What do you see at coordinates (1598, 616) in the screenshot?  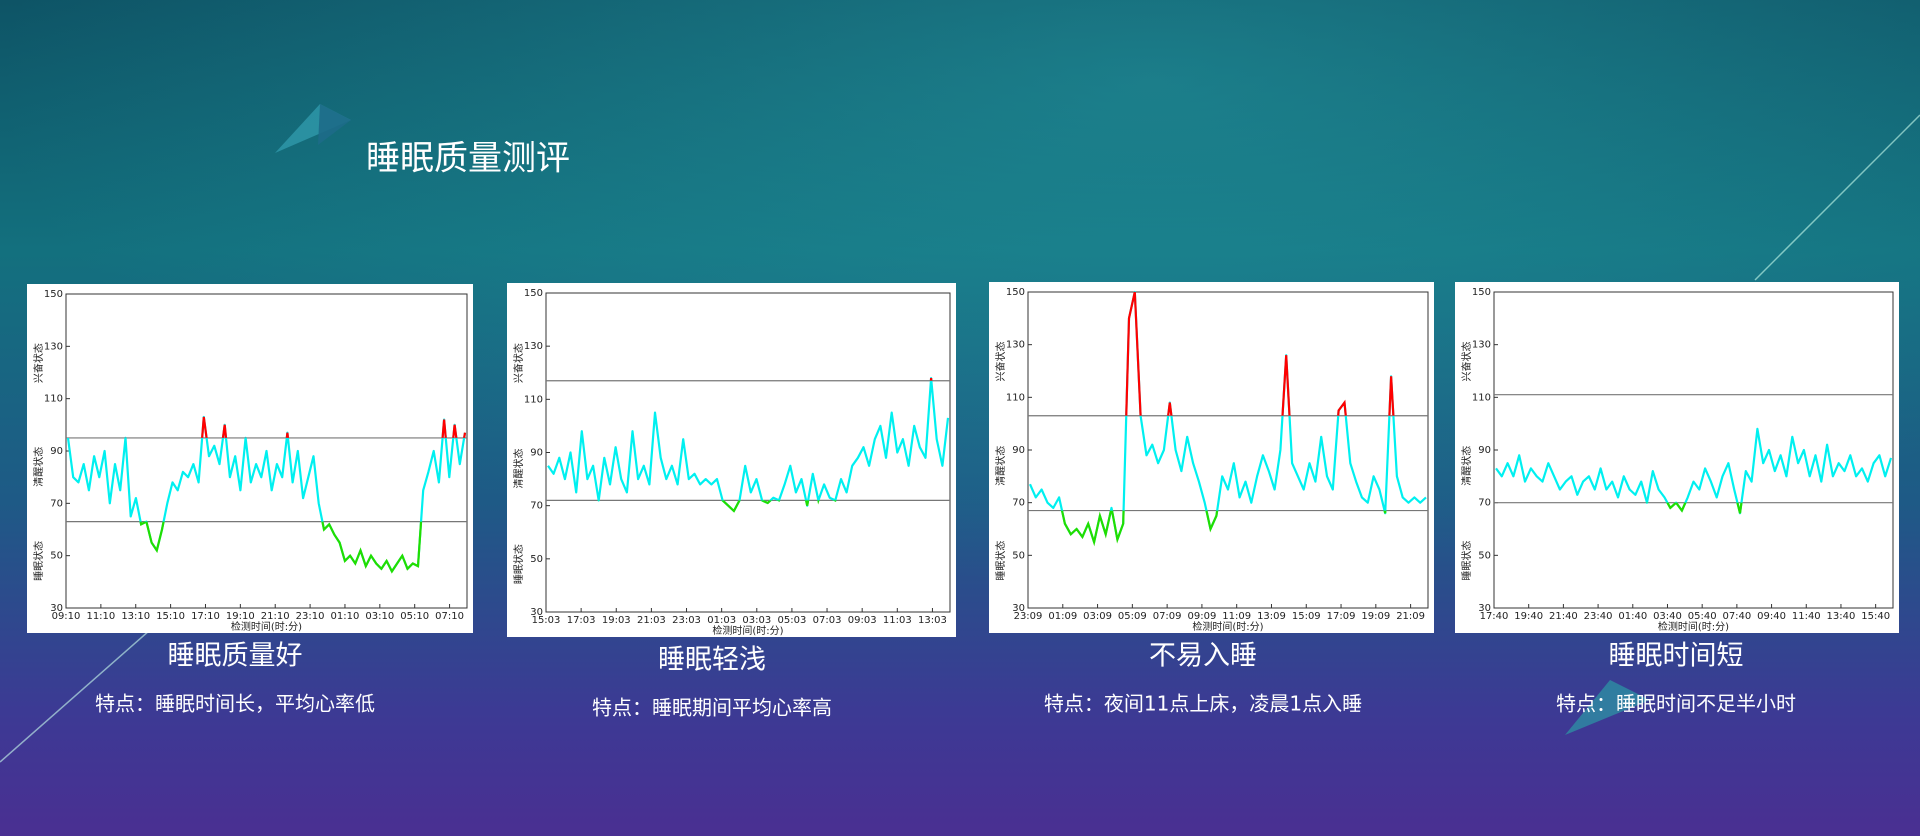 I see `x-tick-label: 23:40` at bounding box center [1598, 616].